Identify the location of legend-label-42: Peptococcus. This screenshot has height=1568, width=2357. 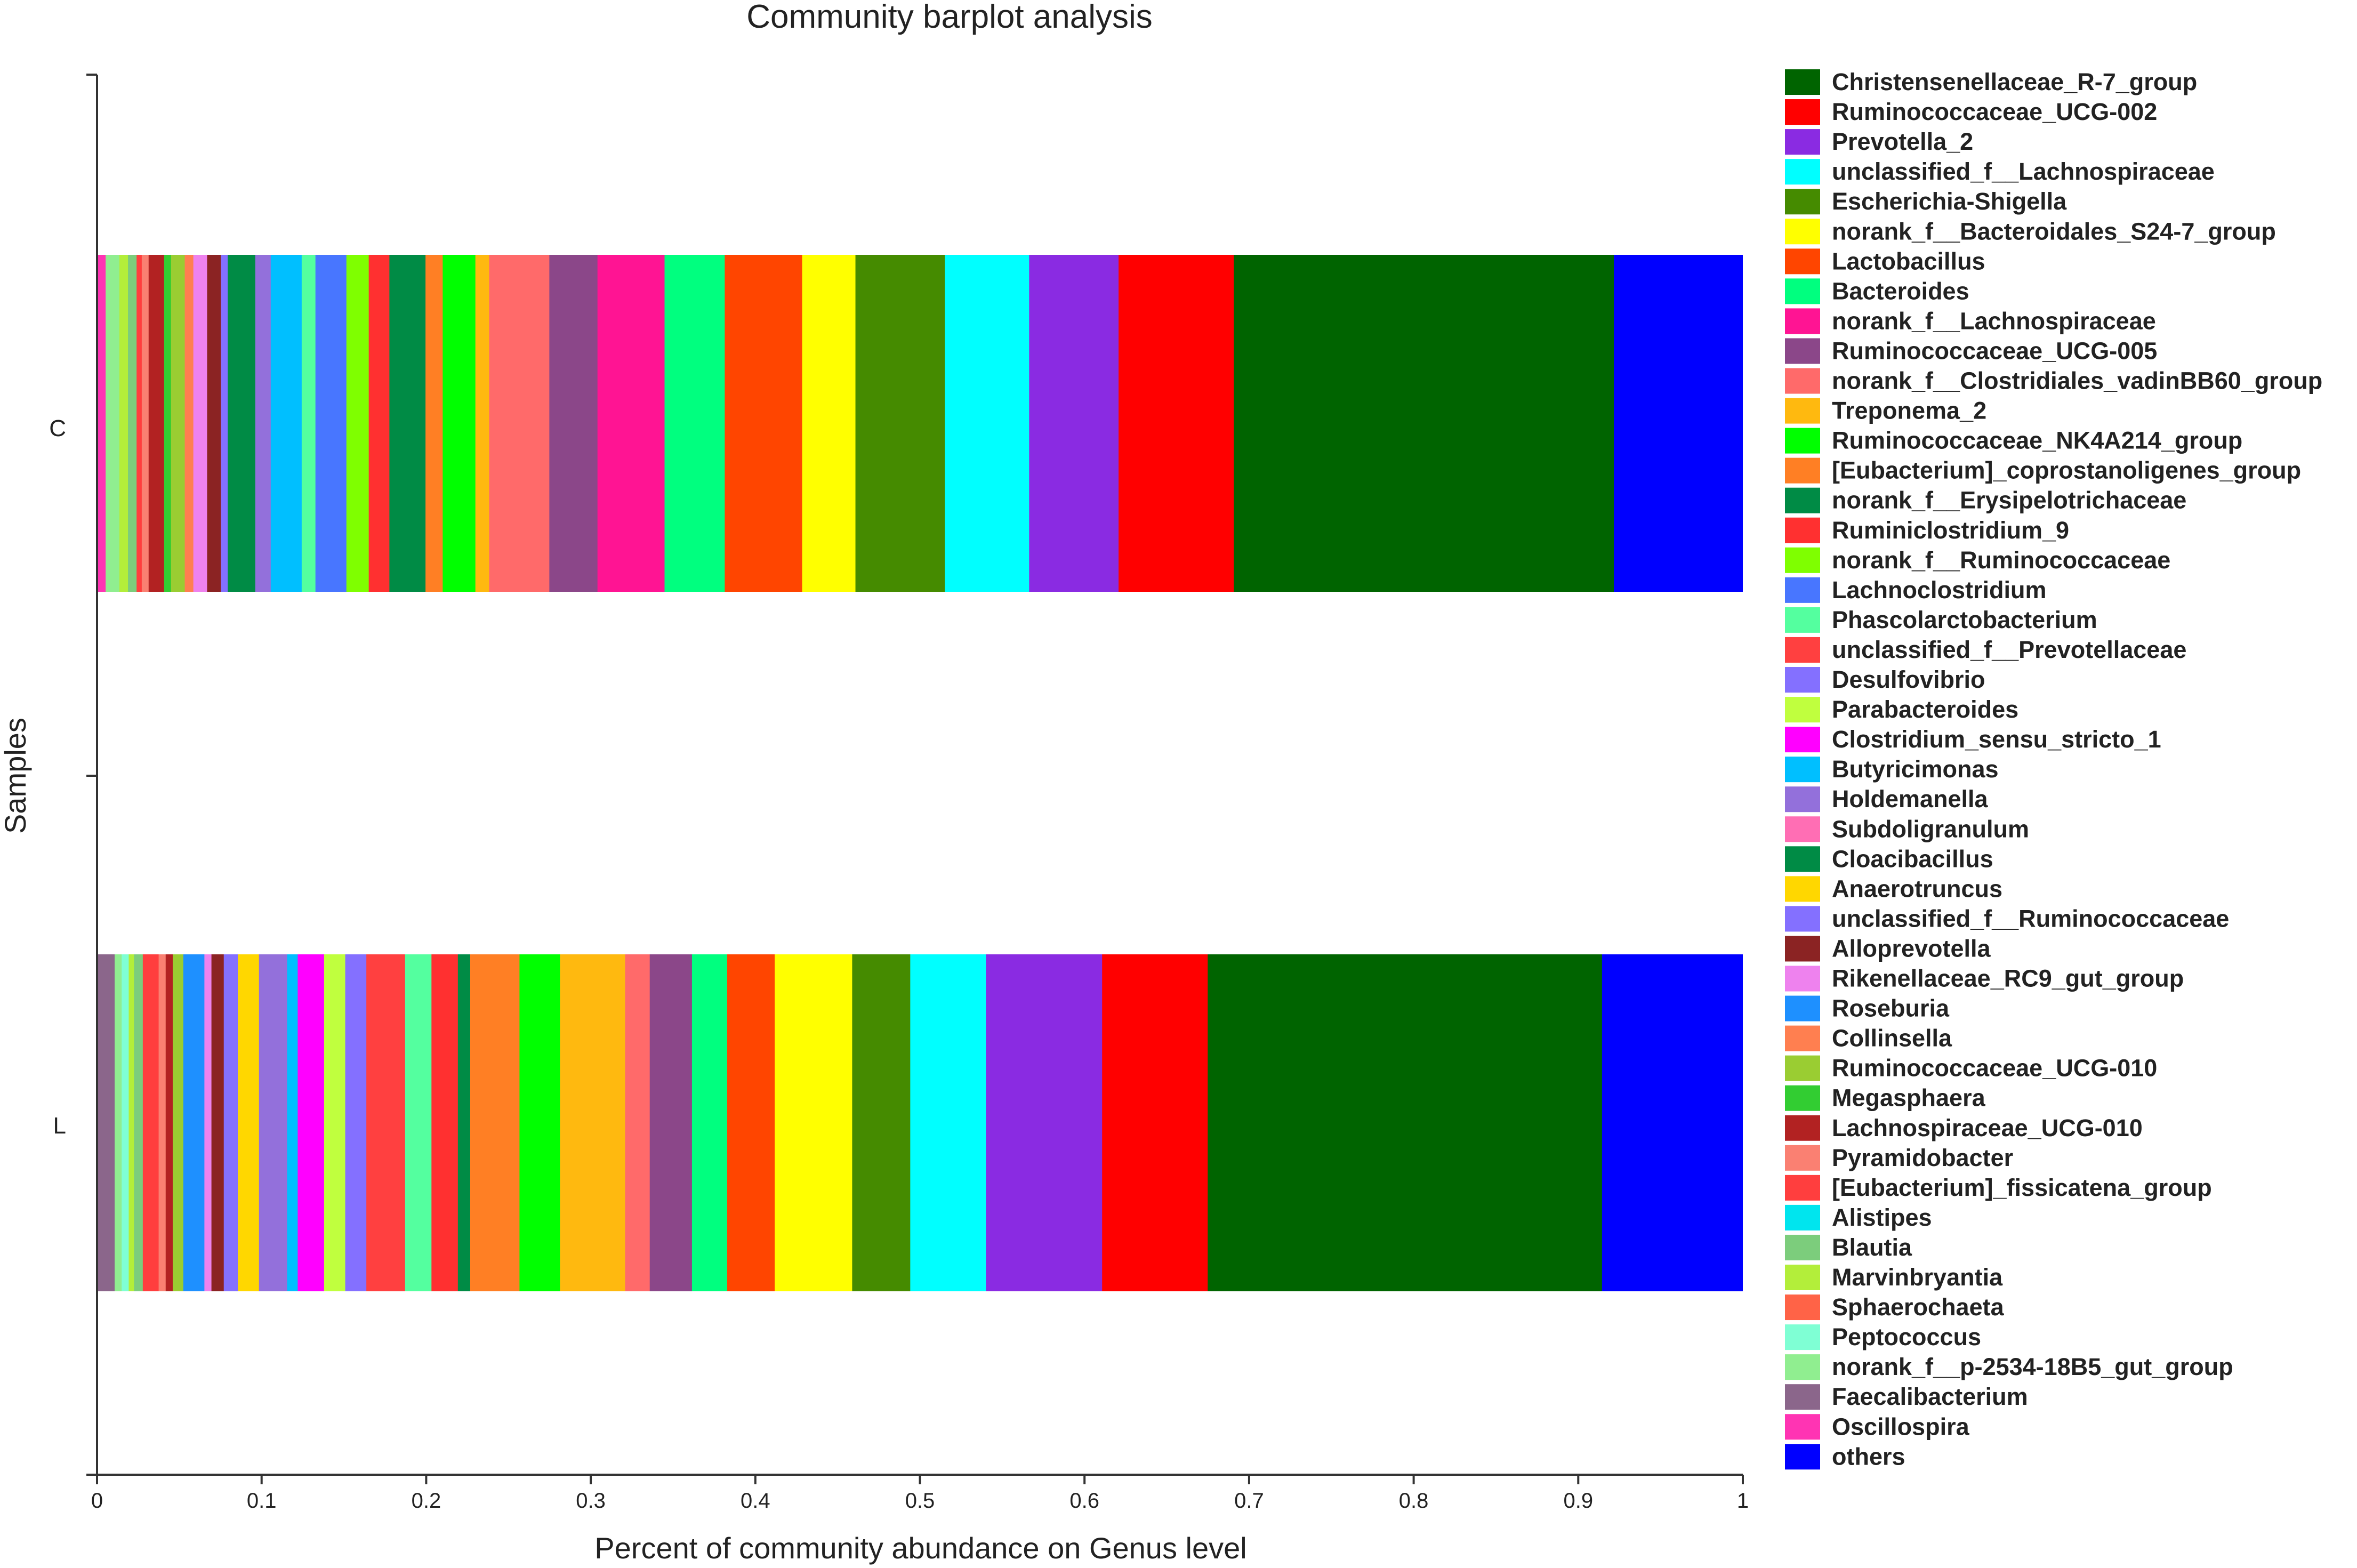
(1907, 1336).